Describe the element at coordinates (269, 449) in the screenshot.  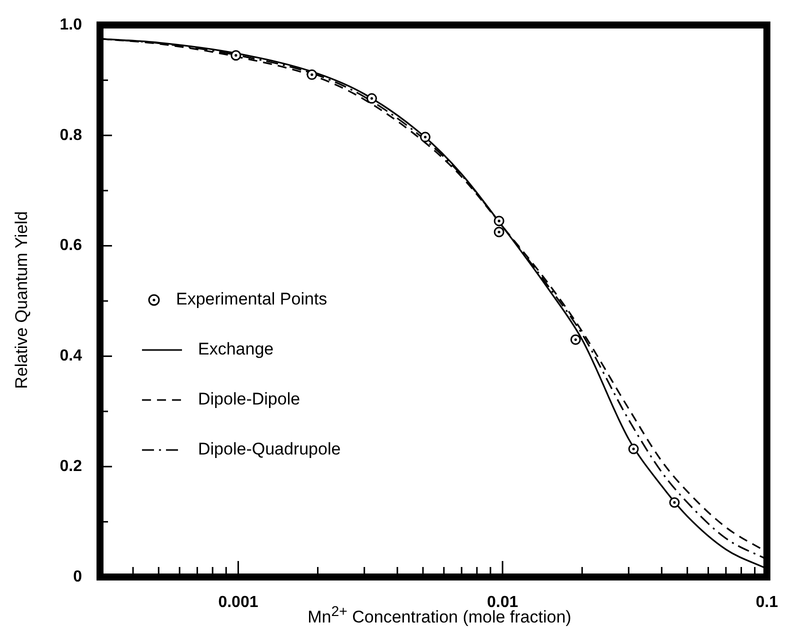
I see `legend-label: Dipole-Quadrupole` at that location.